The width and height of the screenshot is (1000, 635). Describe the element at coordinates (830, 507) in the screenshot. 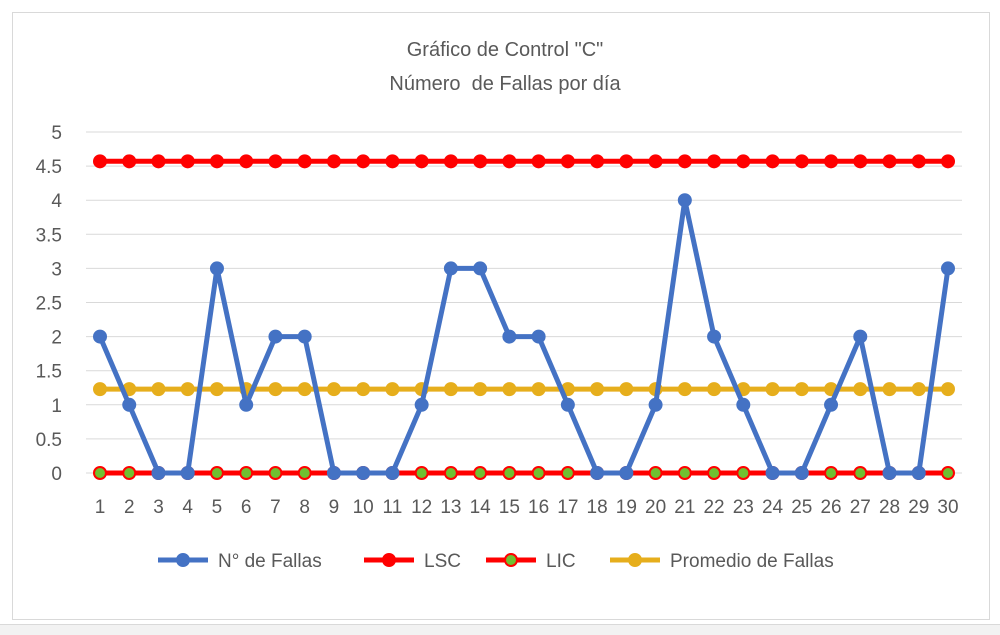

I see `x-tick-label: 26` at that location.